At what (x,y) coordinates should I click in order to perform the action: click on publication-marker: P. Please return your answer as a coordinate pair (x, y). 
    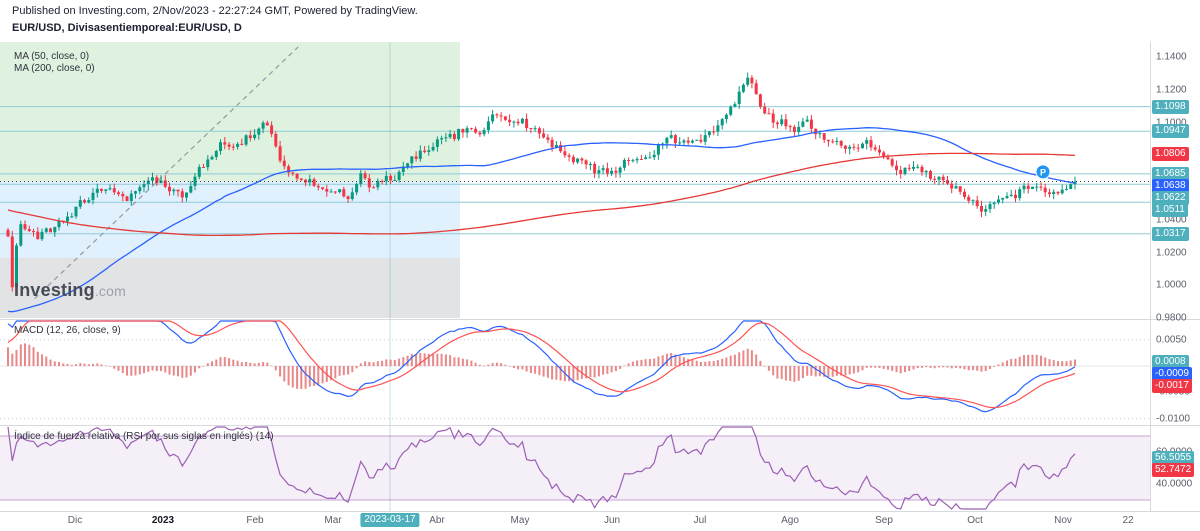
    Looking at the image, I should click on (1043, 172).